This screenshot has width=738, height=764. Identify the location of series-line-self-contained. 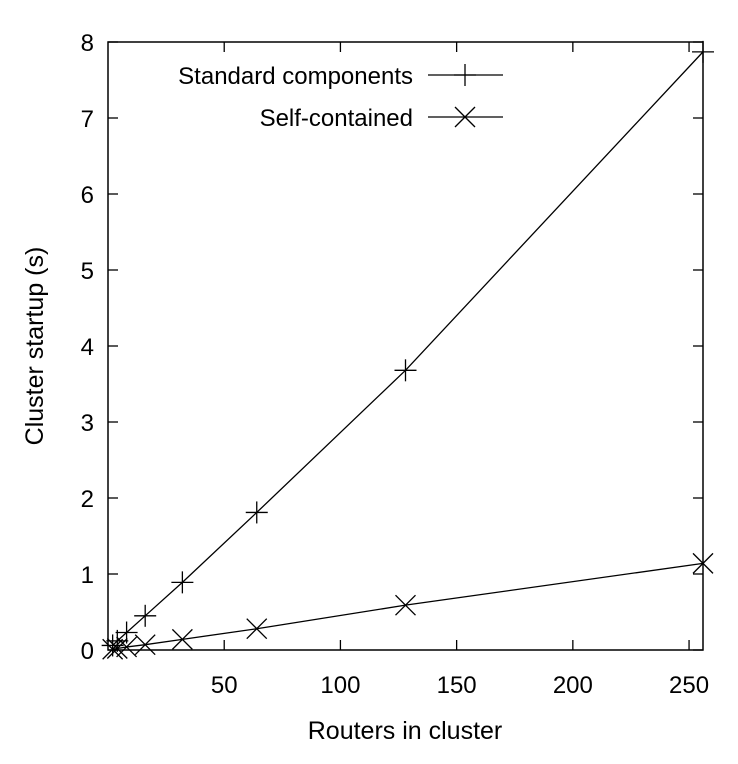
(408, 606).